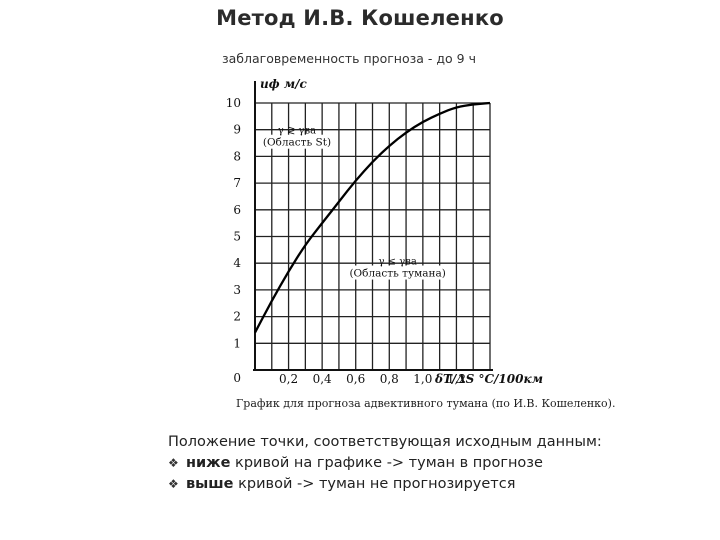  I want to click on y-tick-label: 6, so click(237, 210).